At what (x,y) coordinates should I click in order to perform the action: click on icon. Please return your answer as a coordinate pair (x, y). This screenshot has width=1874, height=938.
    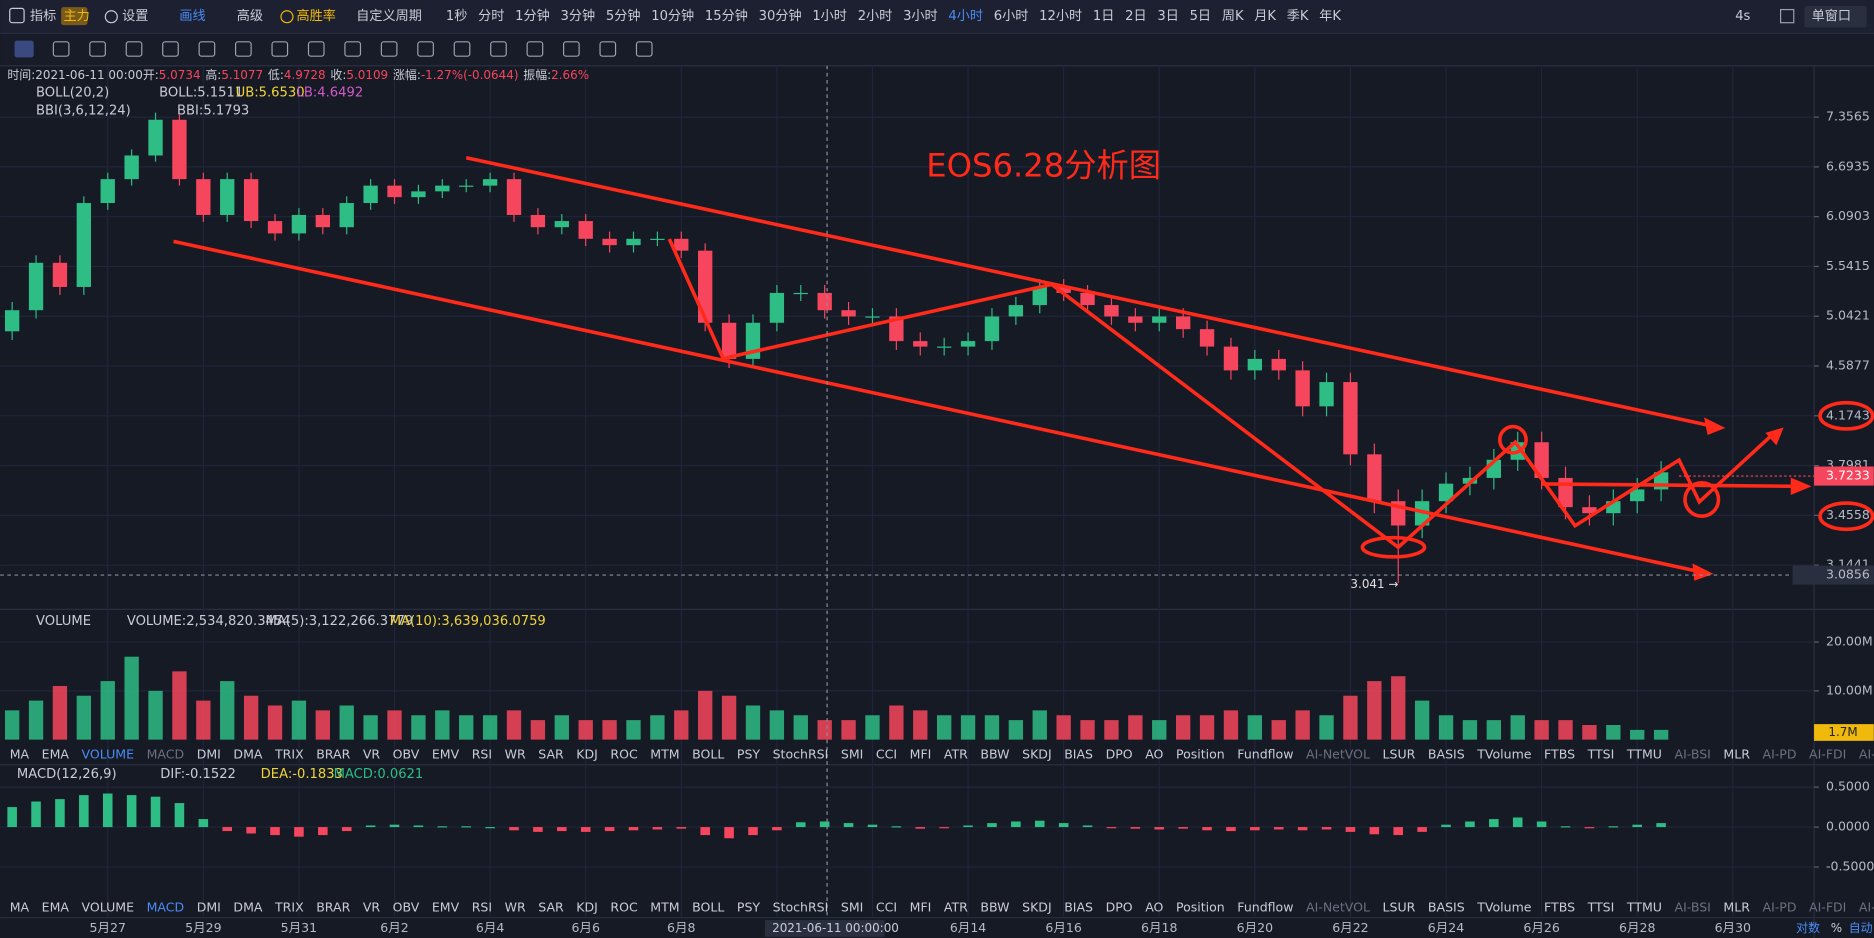
    Looking at the image, I should click on (1787, 16).